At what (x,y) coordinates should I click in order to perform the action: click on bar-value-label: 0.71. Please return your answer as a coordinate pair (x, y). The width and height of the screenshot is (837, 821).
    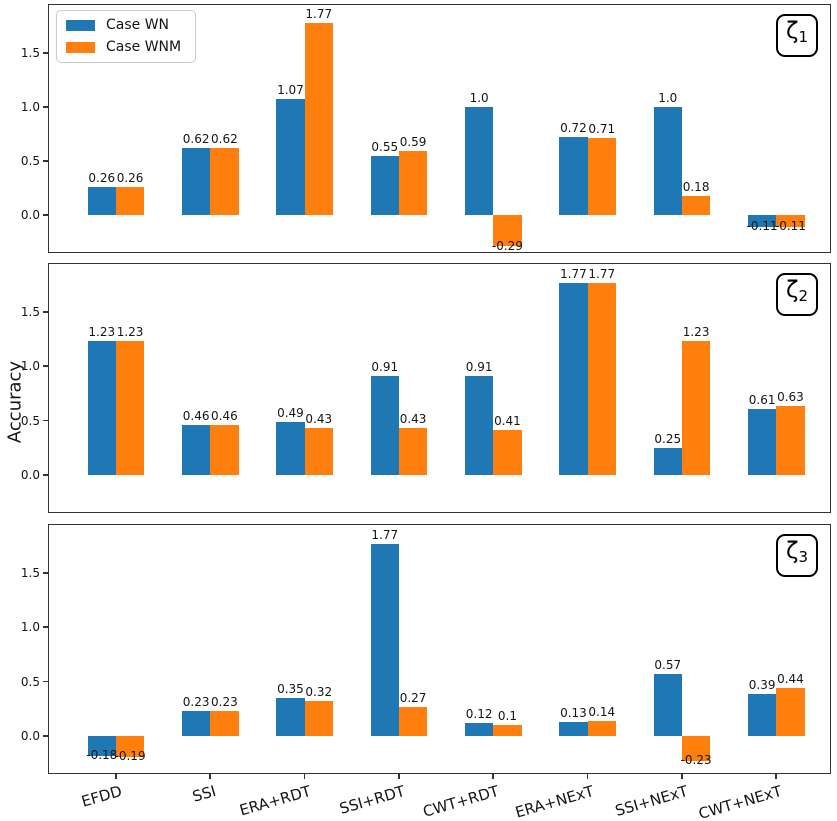
    Looking at the image, I should click on (602, 129).